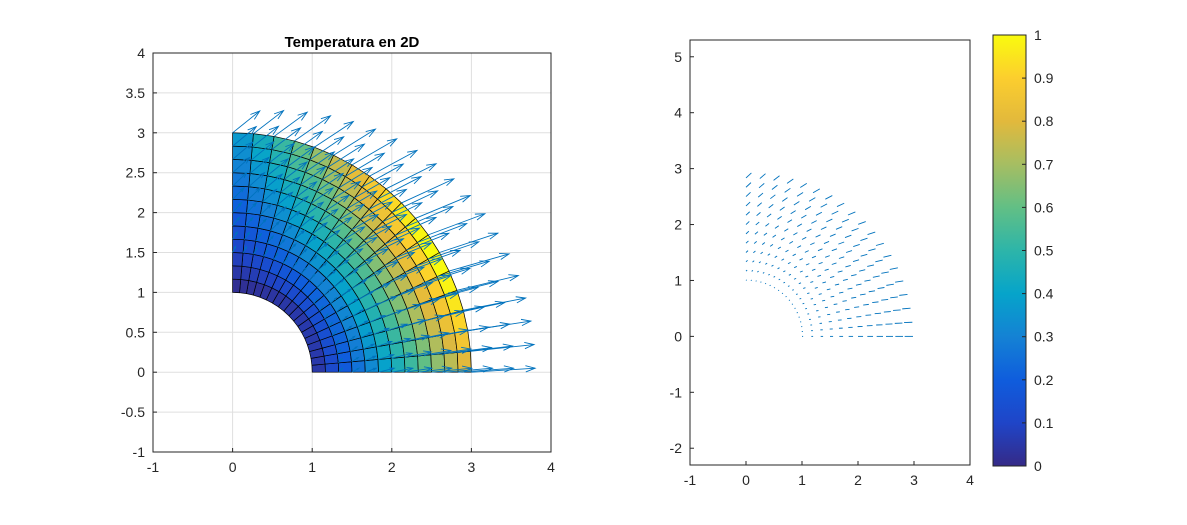 This screenshot has width=1187, height=525. I want to click on y-tick-label: 0, so click(678, 336).